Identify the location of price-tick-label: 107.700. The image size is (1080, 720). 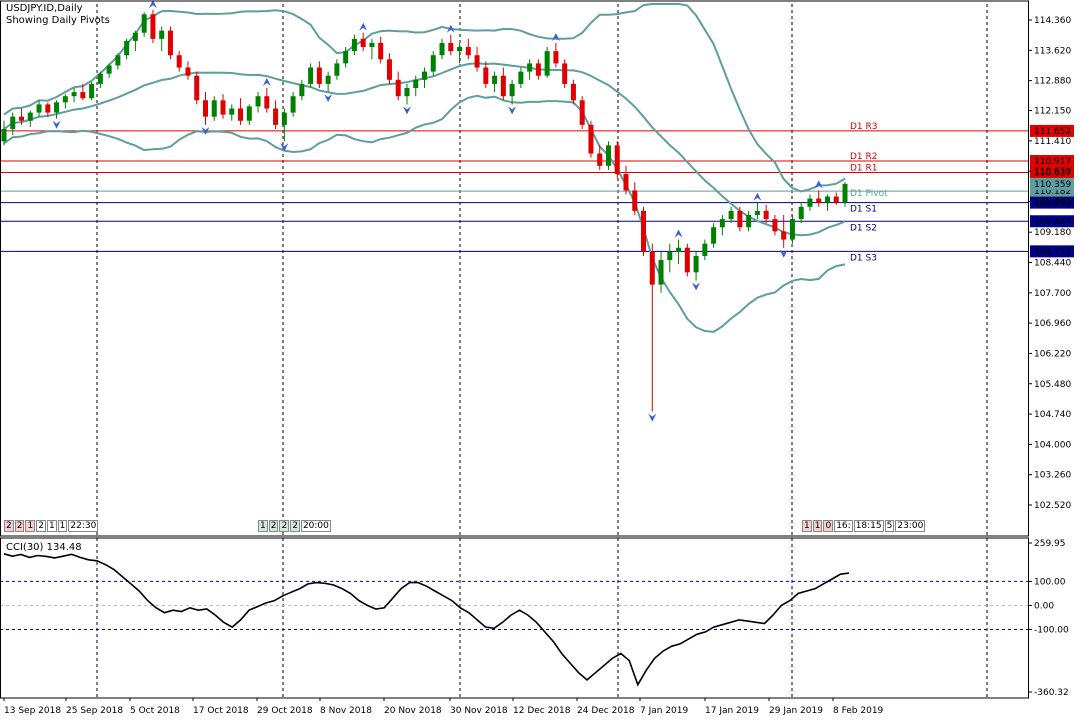
(1052, 294).